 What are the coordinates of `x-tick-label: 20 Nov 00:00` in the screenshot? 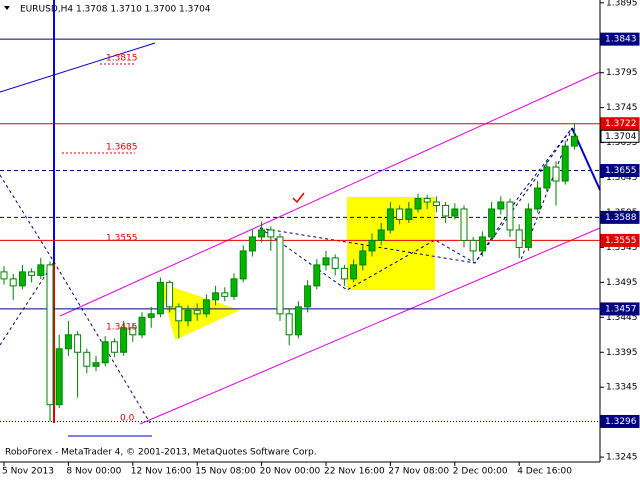 It's located at (290, 472).